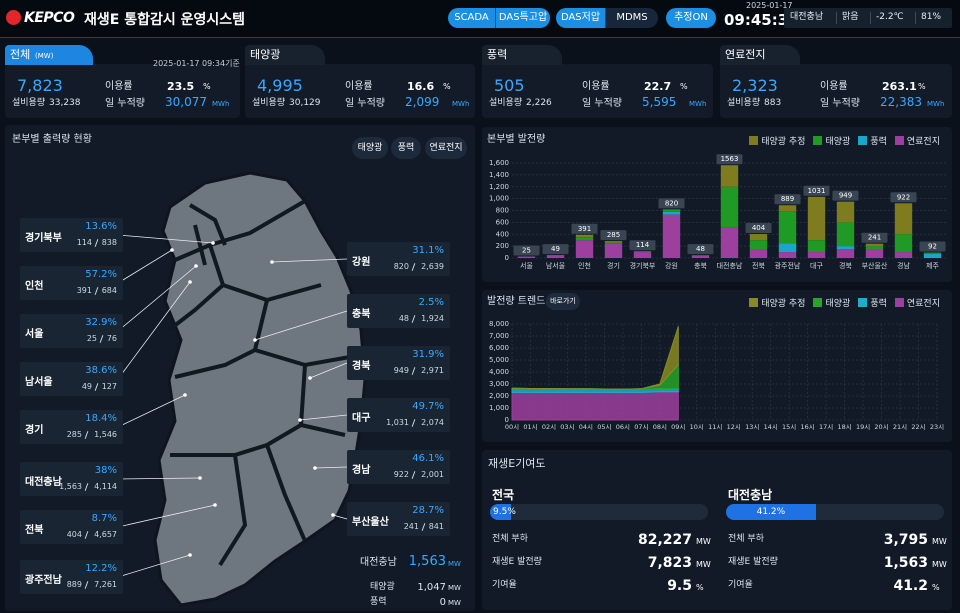 The height and width of the screenshot is (613, 960). Describe the element at coordinates (101, 370) in the screenshot. I see `region-ratio: 38.6%` at that location.